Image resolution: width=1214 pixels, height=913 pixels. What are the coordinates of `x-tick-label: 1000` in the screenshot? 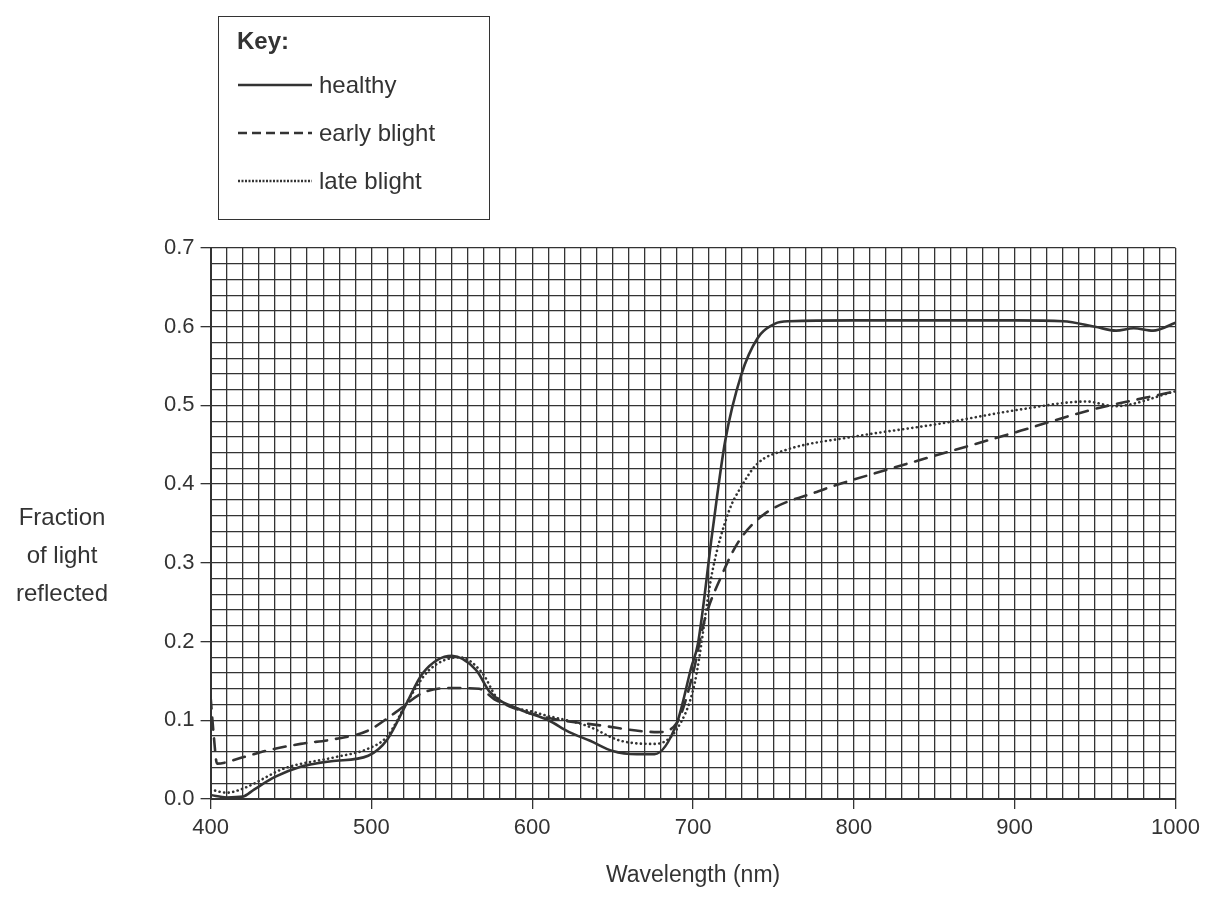 It's located at (1176, 827).